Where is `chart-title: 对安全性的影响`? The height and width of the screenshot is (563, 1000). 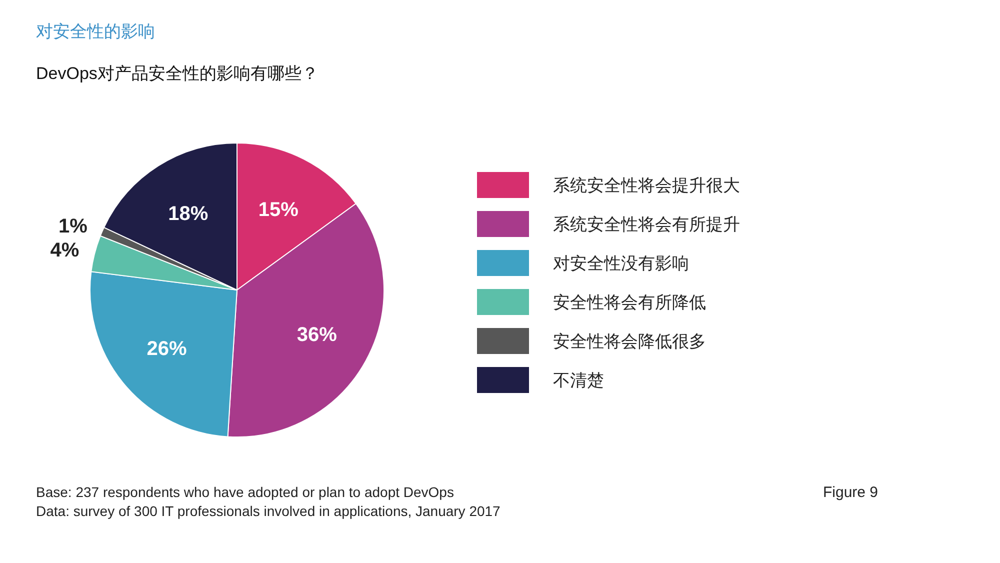
chart-title: 对安全性的影响 is located at coordinates (95, 31).